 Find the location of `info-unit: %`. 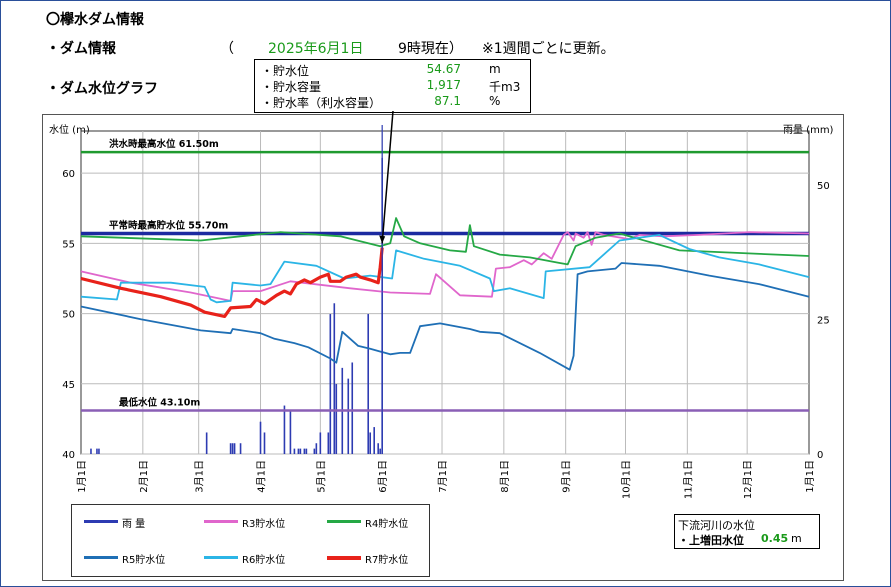

info-unit: % is located at coordinates (495, 101).